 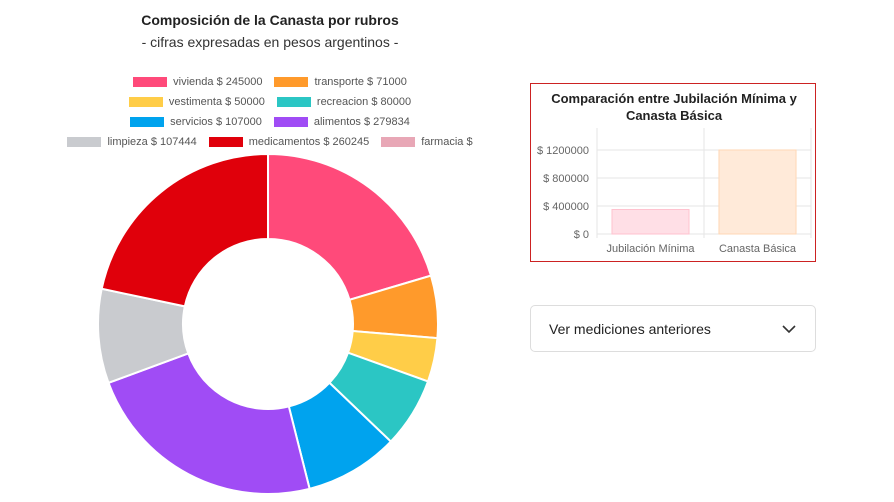 I want to click on legend-row: vivienda $ 245000 transporte $ 71000, so click(x=270, y=82).